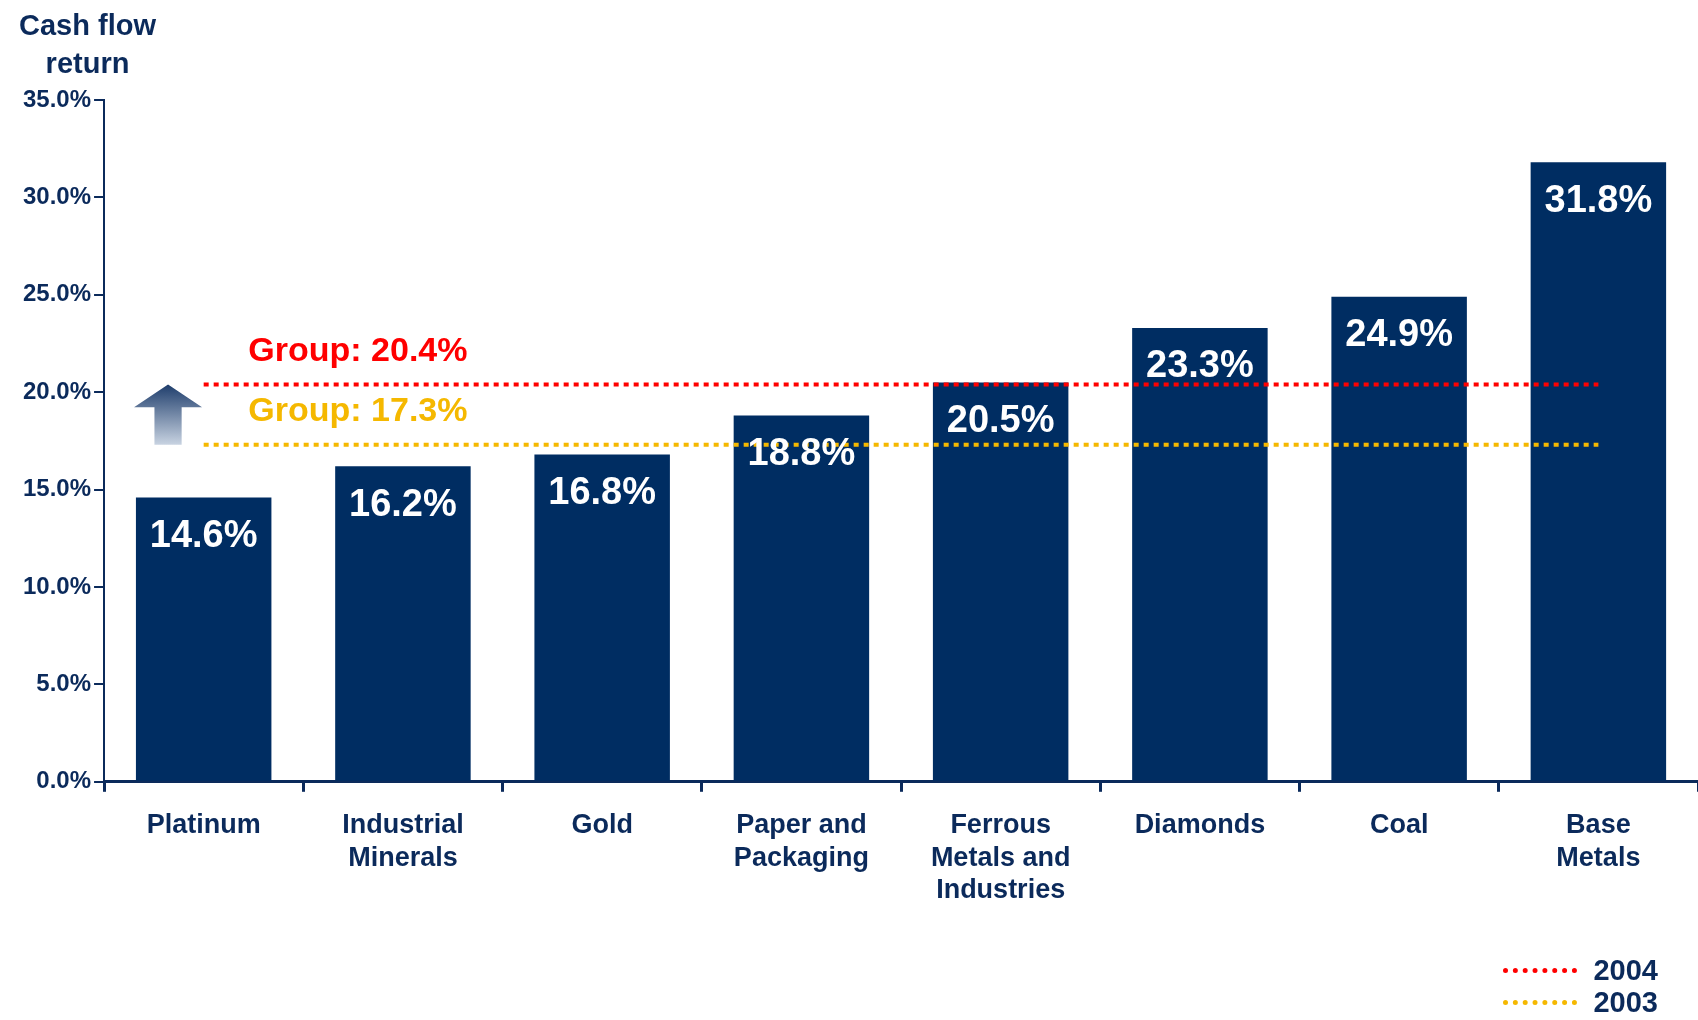 This screenshot has height=1020, width=1698. I want to click on y-tick-label: 10.0%, so click(57, 585).